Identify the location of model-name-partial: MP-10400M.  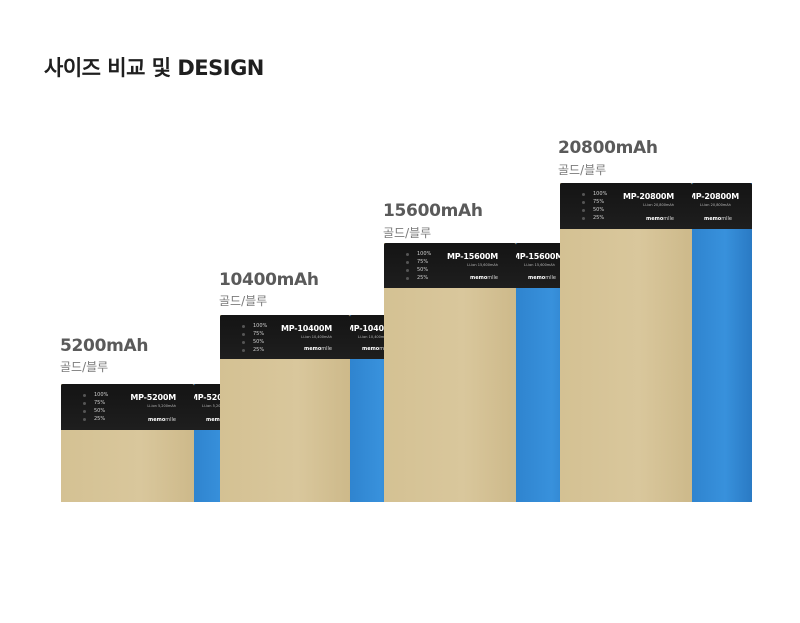
(373, 328).